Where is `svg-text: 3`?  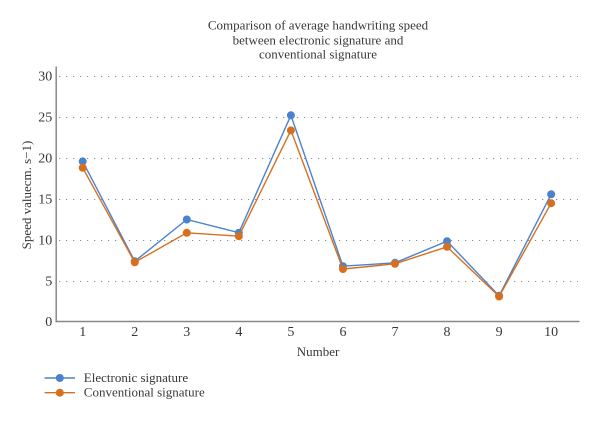
svg-text: 3 is located at coordinates (186, 332).